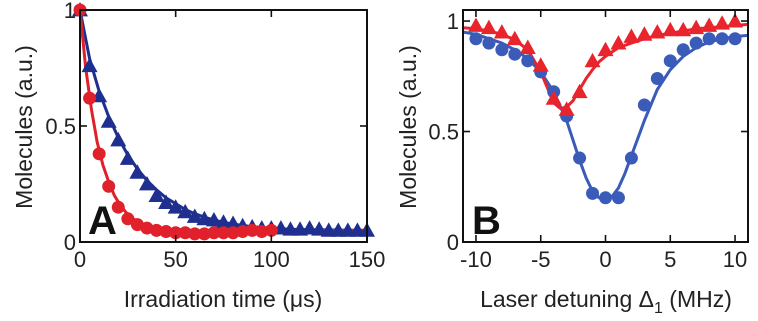  I want to click on panel-b-ylabel: Molecules (a.u.), so click(408, 127).